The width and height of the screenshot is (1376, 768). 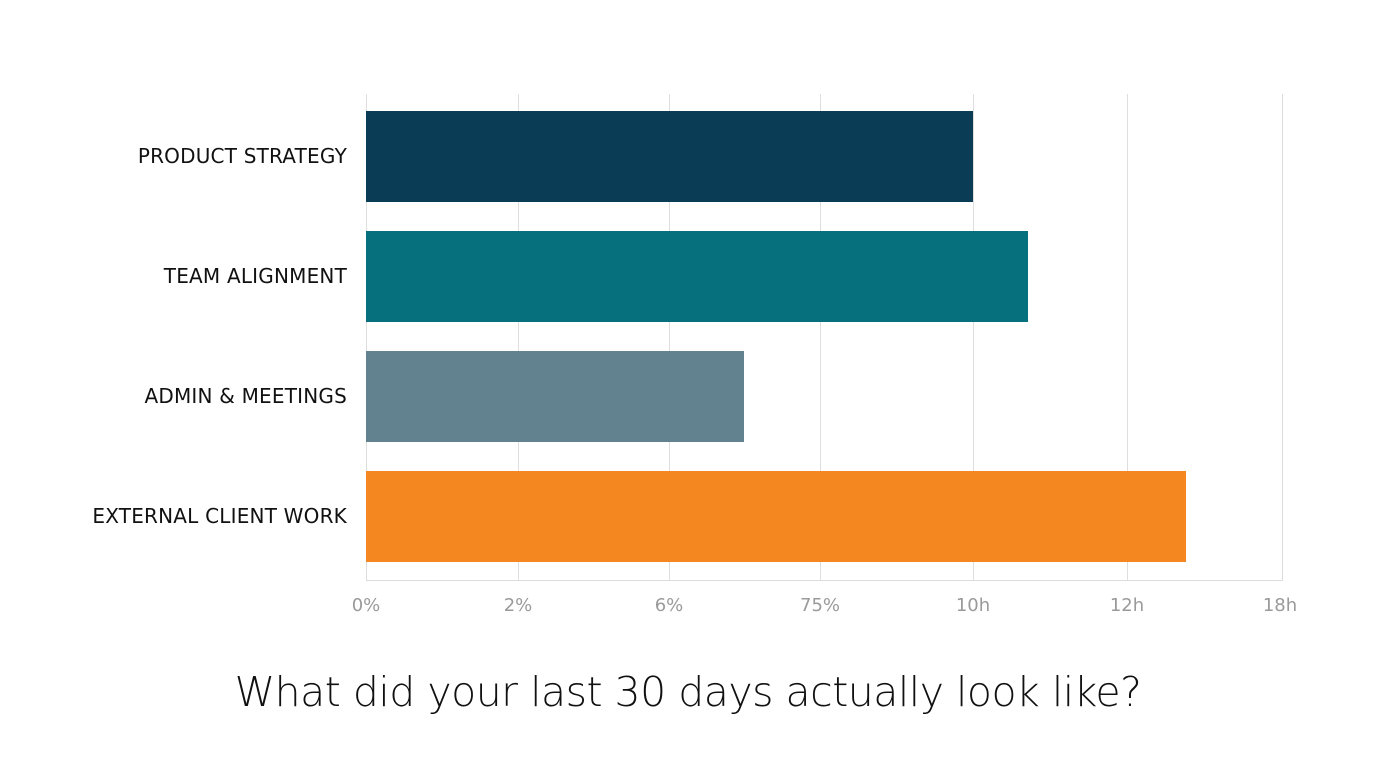 What do you see at coordinates (245, 396) in the screenshot?
I see `category-label: ADMIN & MEETINGS` at bounding box center [245, 396].